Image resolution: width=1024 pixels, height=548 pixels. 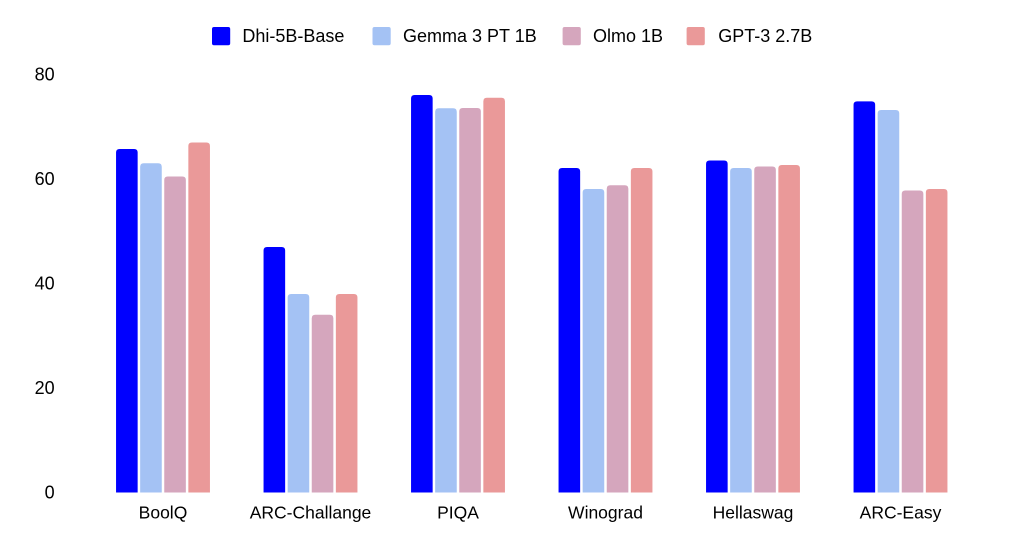 I want to click on svg-text: ARC-Easy, so click(x=901, y=513).